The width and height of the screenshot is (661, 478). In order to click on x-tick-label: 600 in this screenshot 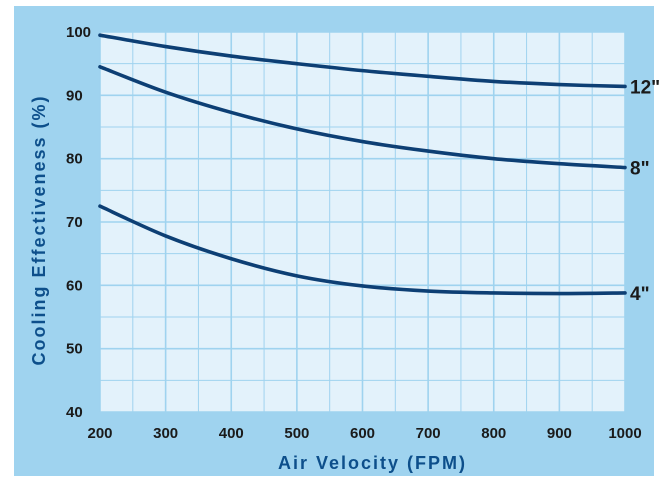, I will do `click(362, 433)`.